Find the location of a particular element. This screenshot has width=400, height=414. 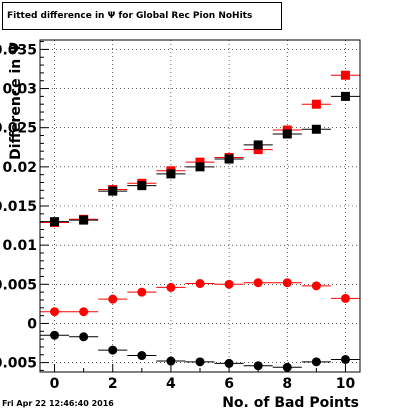

y-tick-label: 0.03 is located at coordinates (19, 90).